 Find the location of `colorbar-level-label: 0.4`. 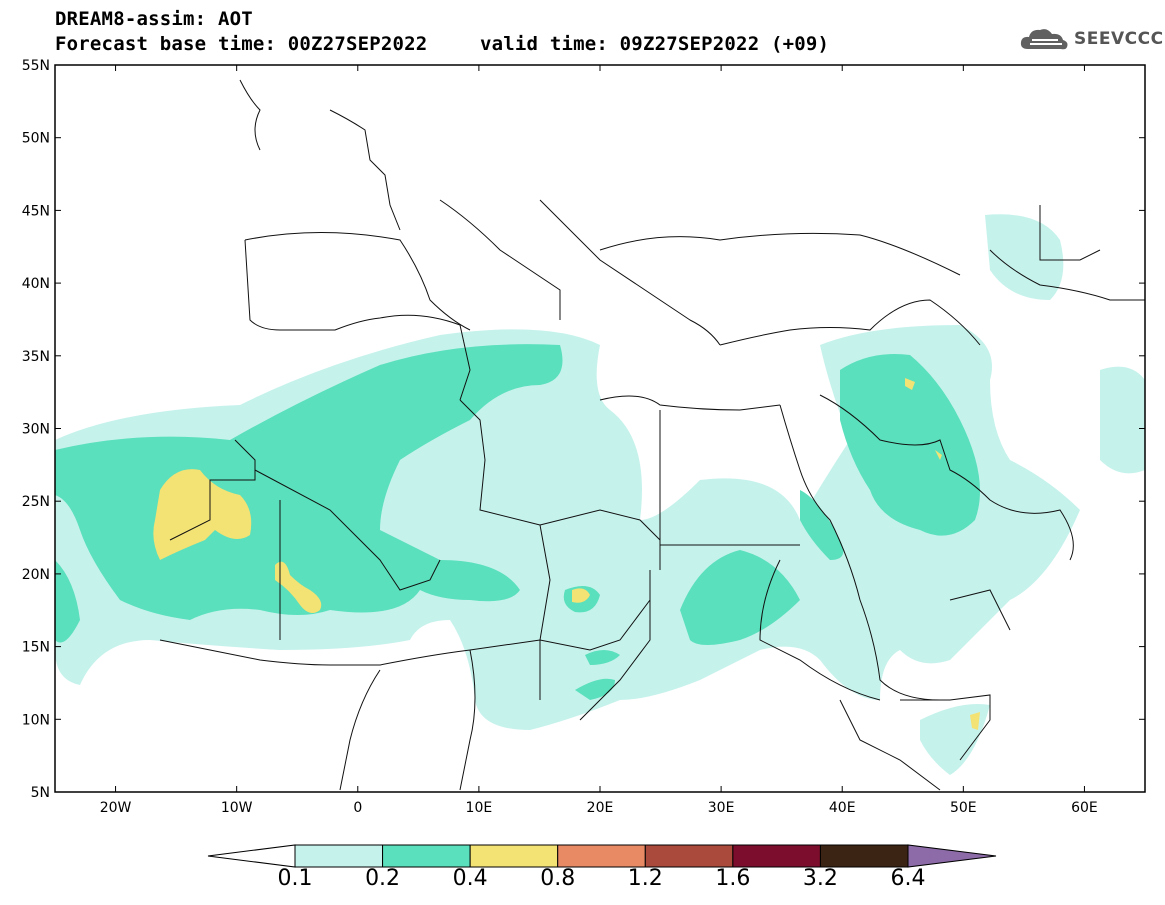

colorbar-level-label: 0.4 is located at coordinates (470, 878).